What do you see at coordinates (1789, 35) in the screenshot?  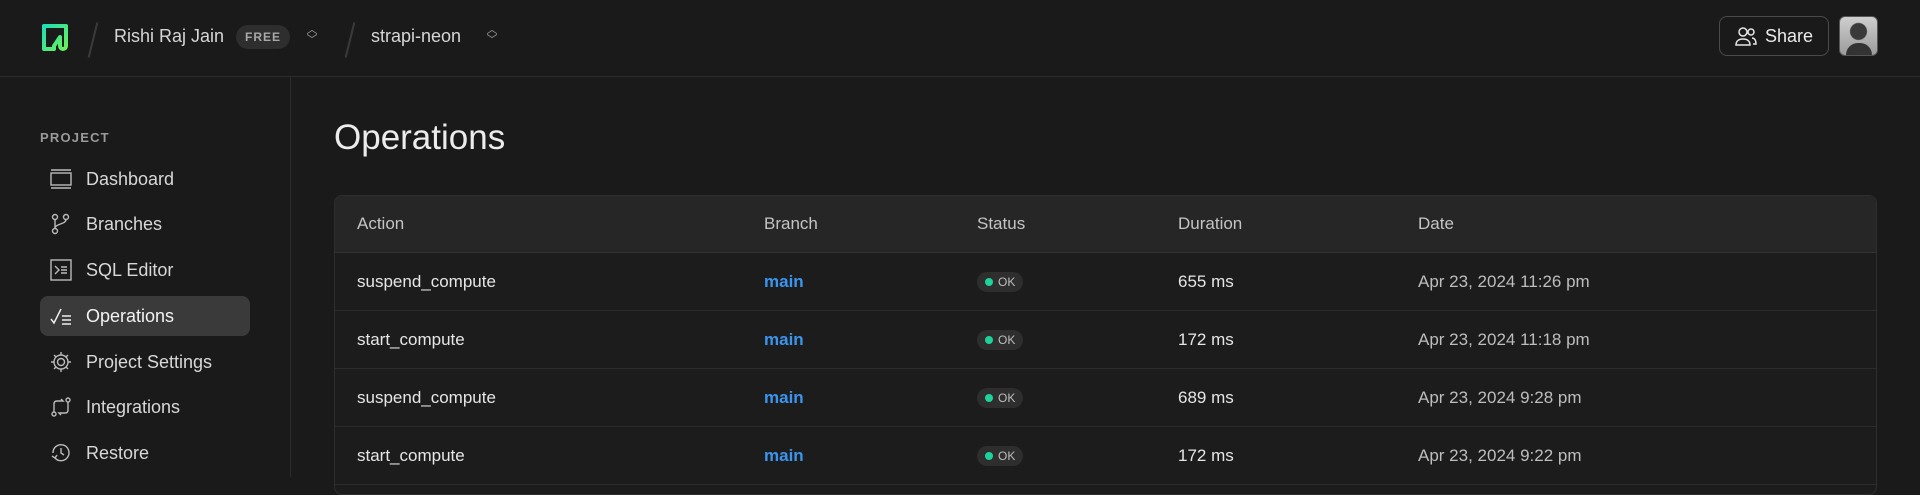 I see `share-label: Share` at bounding box center [1789, 35].